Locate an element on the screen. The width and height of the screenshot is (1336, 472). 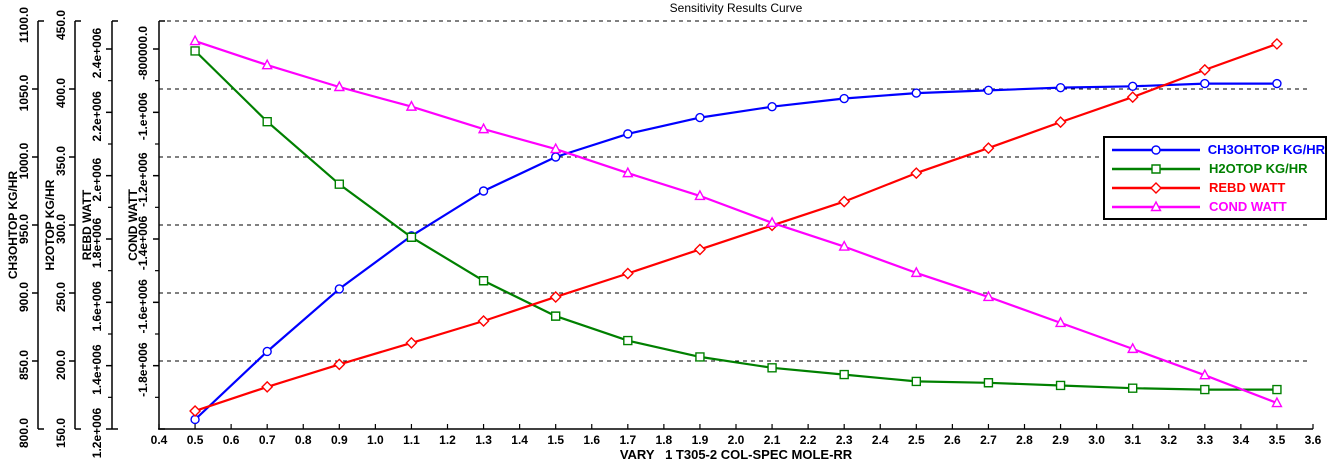
svg-text: 2.3 is located at coordinates (844, 440).